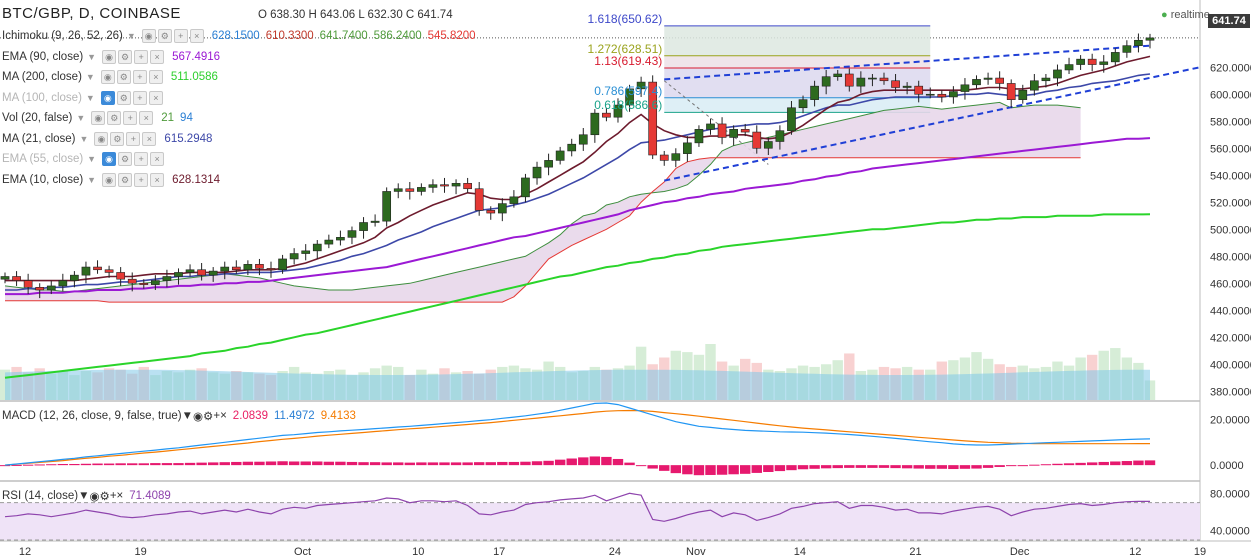 The width and height of the screenshot is (1251, 560). Describe the element at coordinates (625, 48) in the screenshot. I see `fib-label: 1.272(628.51)` at that location.